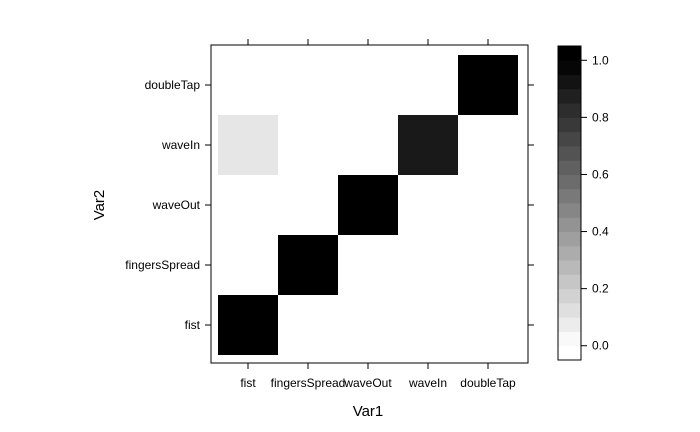 Image resolution: width=700 pixels, height=432 pixels. What do you see at coordinates (600, 174) in the screenshot?
I see `colorbar-tick-label: 0.6` at bounding box center [600, 174].